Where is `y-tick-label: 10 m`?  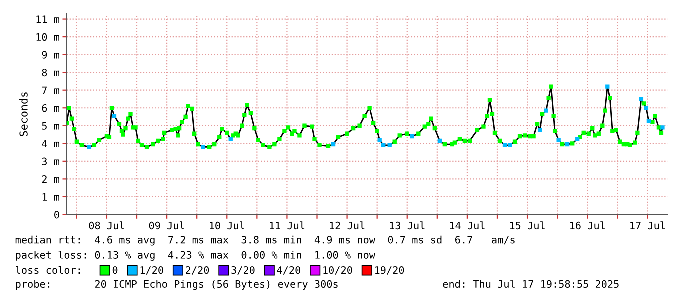
y-tick-label: 10 m is located at coordinates (48, 37).